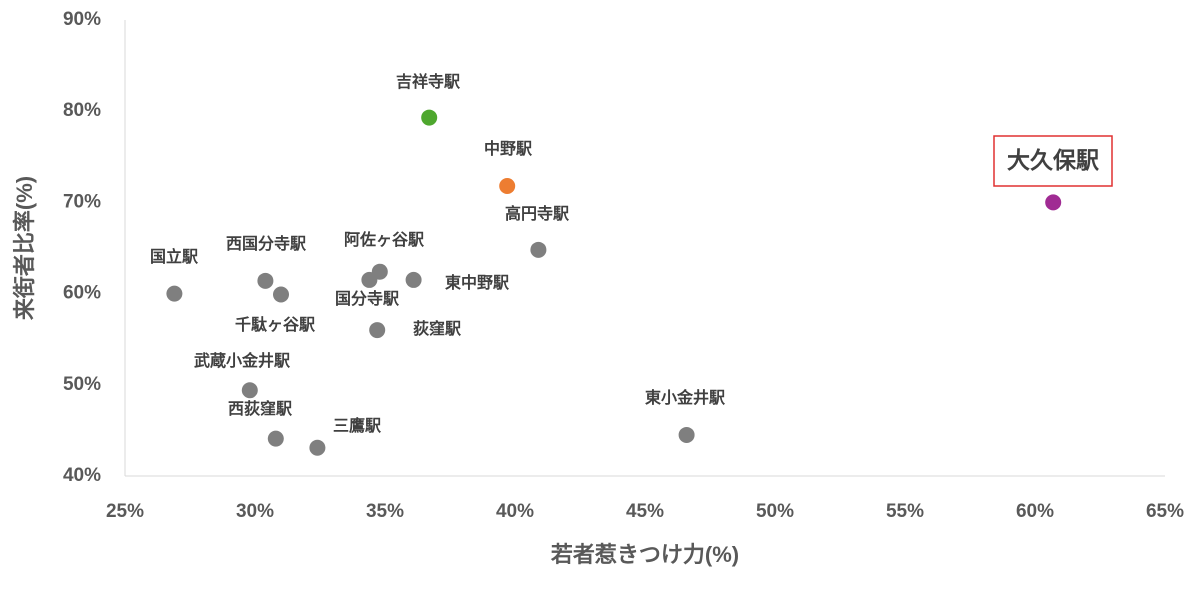 This screenshot has width=1200, height=592. What do you see at coordinates (275, 324) in the screenshot?
I see `point-label: 千駄ヶ谷駅` at bounding box center [275, 324].